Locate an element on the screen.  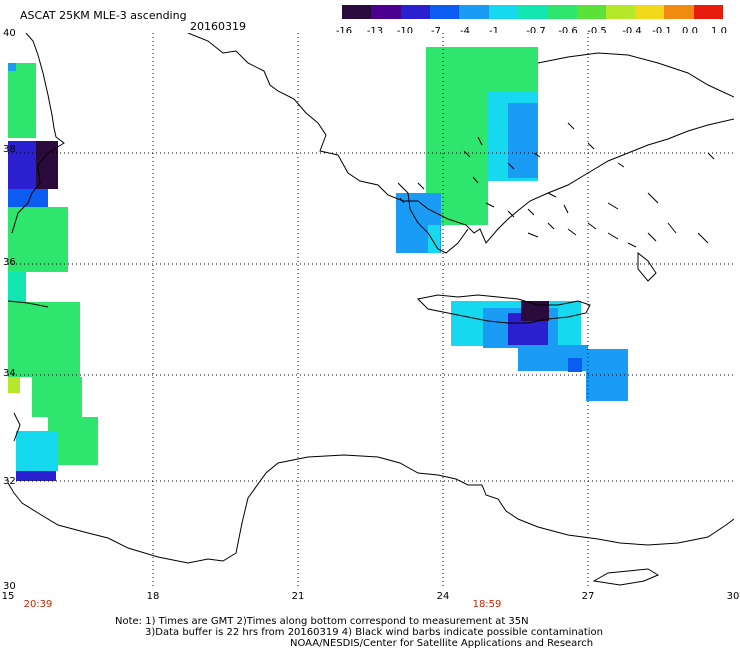
asia-minor-coast is located at coordinates (635, 75).